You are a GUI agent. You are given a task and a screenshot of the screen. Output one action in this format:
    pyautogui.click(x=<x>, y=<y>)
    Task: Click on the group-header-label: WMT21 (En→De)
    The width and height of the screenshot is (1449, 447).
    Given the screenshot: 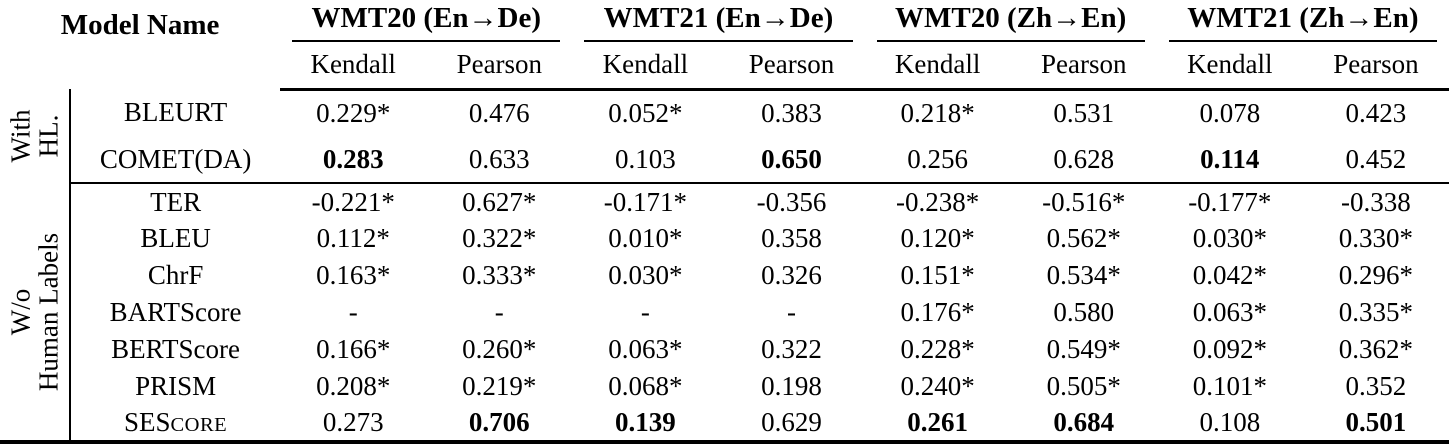 What is the action you would take?
    pyautogui.click(x=718, y=21)
    